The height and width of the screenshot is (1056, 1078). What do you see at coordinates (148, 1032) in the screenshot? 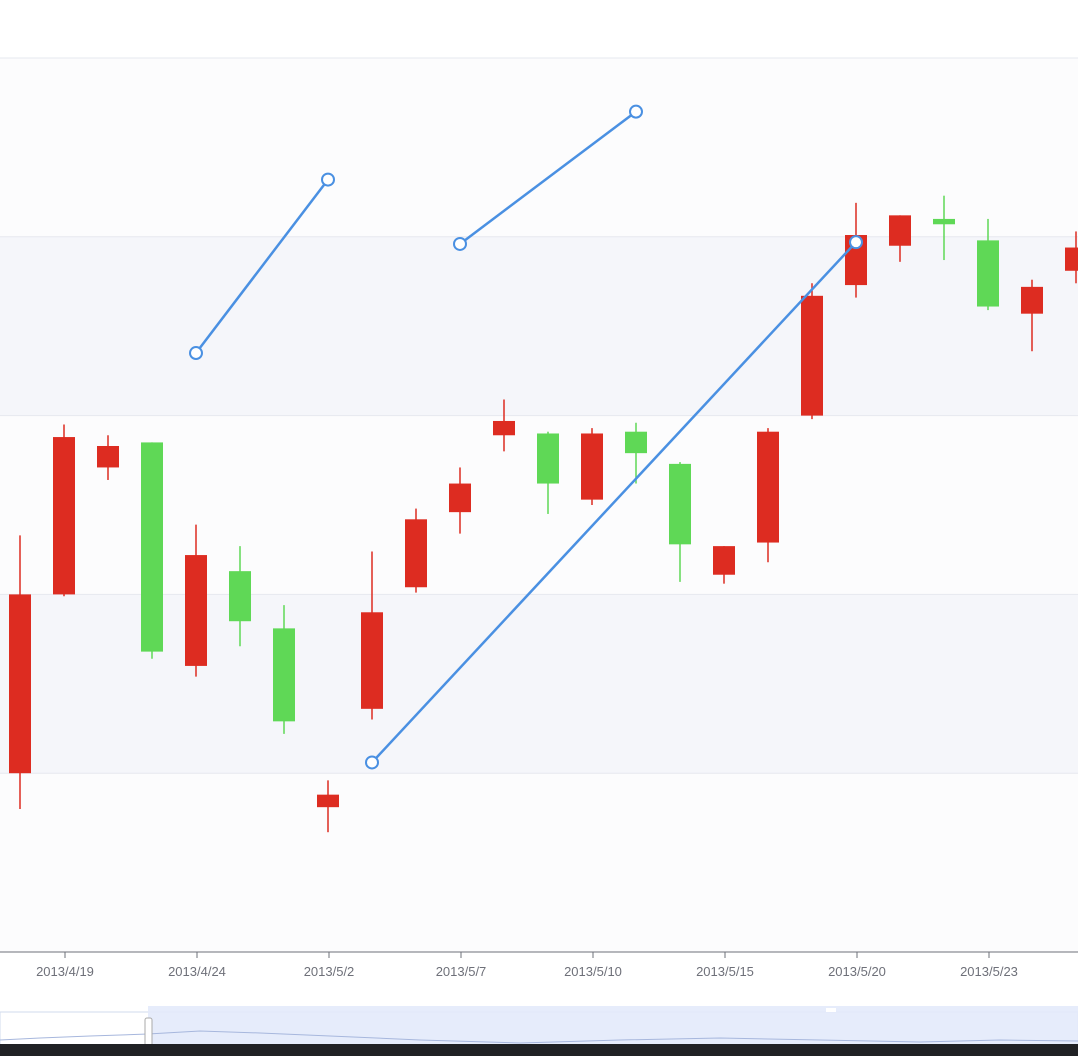
I see `datazoom-handle-left` at bounding box center [148, 1032].